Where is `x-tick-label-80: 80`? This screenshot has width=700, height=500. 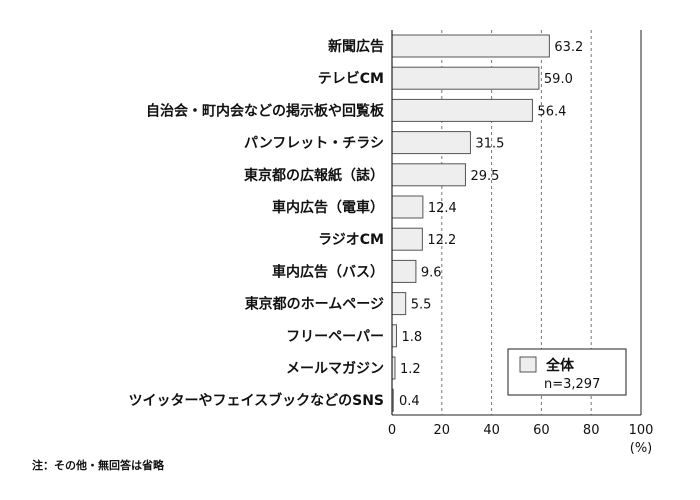 x-tick-label-80: 80 is located at coordinates (591, 430).